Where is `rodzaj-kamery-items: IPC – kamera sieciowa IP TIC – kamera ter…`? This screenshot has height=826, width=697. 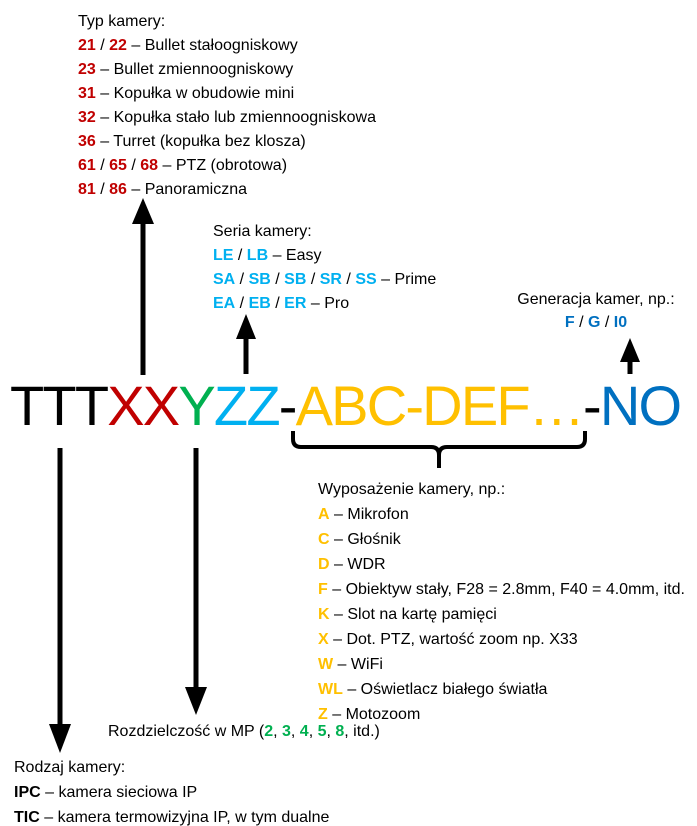
rodzaj-kamery-items: IPC – kamera sieciowa IP TIC – kamera ter… is located at coordinates (171, 803).